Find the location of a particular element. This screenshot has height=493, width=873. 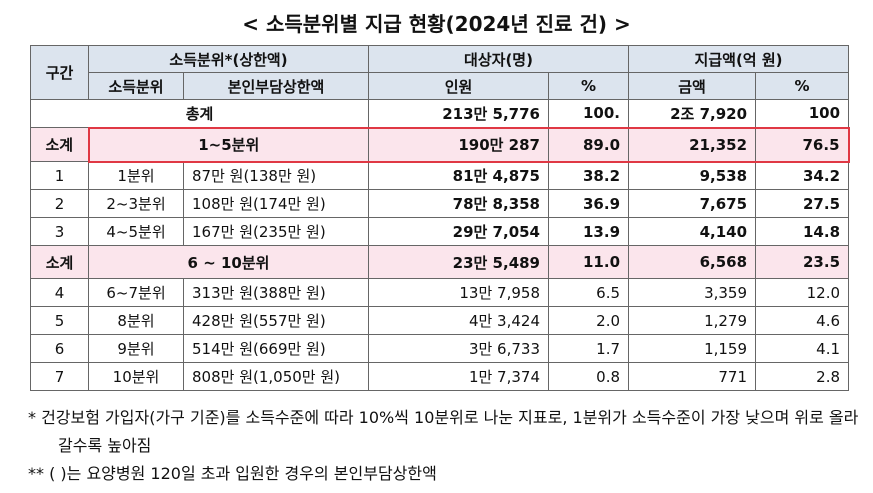

cell: 총계 is located at coordinates (199, 113).